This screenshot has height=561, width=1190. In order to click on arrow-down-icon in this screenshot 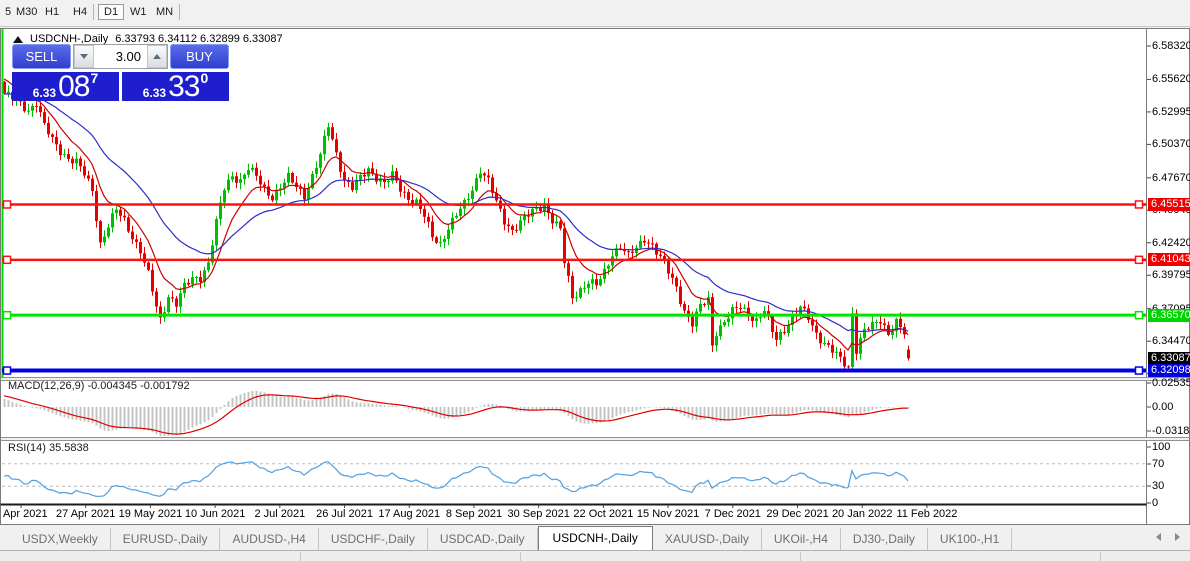, I will do `click(84, 56)`.